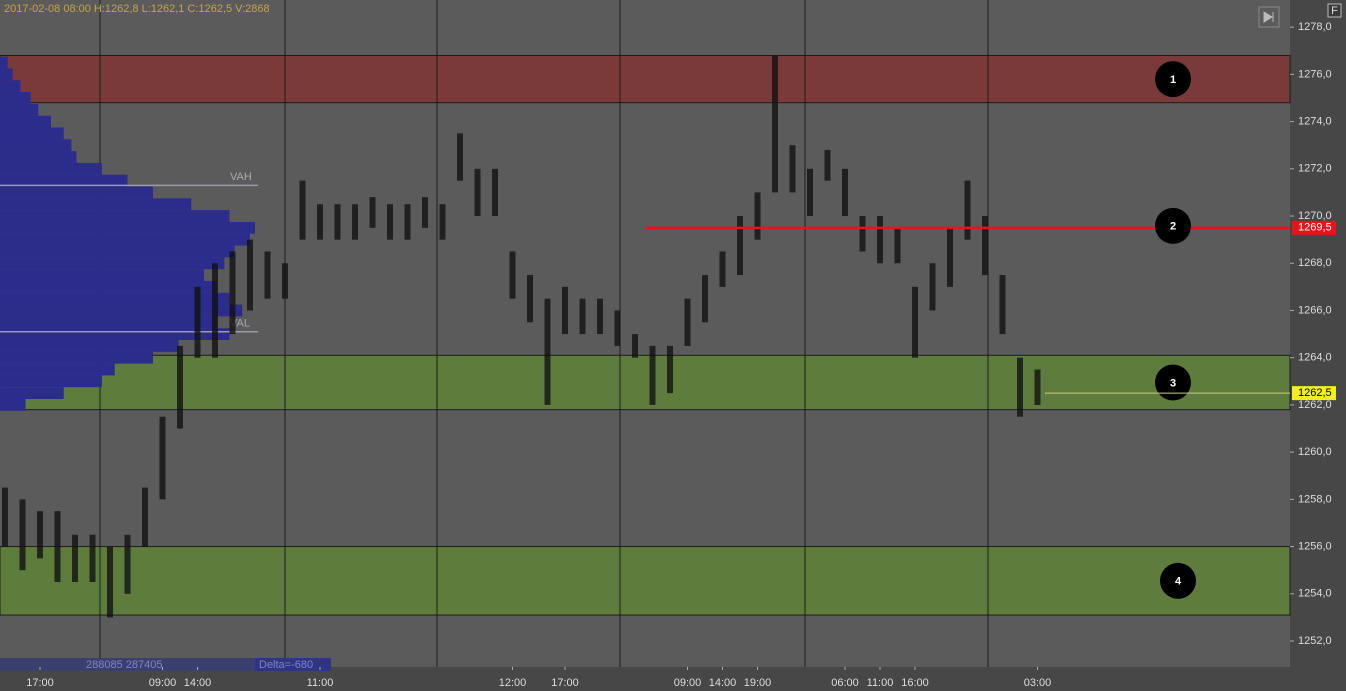  Describe the element at coordinates (1315, 594) in the screenshot. I see `y-tick-label: 1254,0` at that location.